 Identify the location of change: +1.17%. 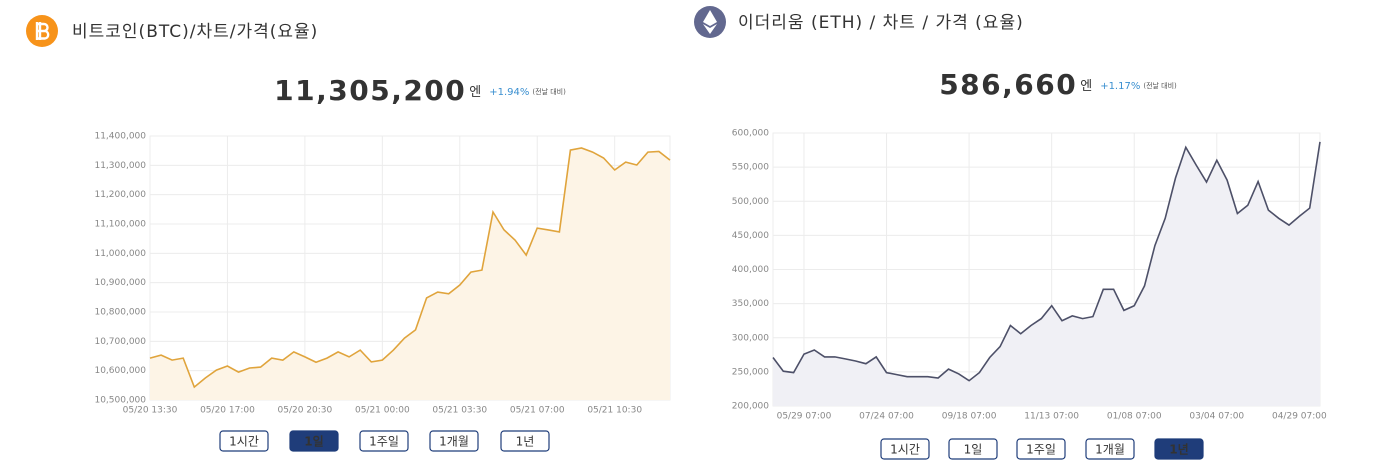
(1120, 86).